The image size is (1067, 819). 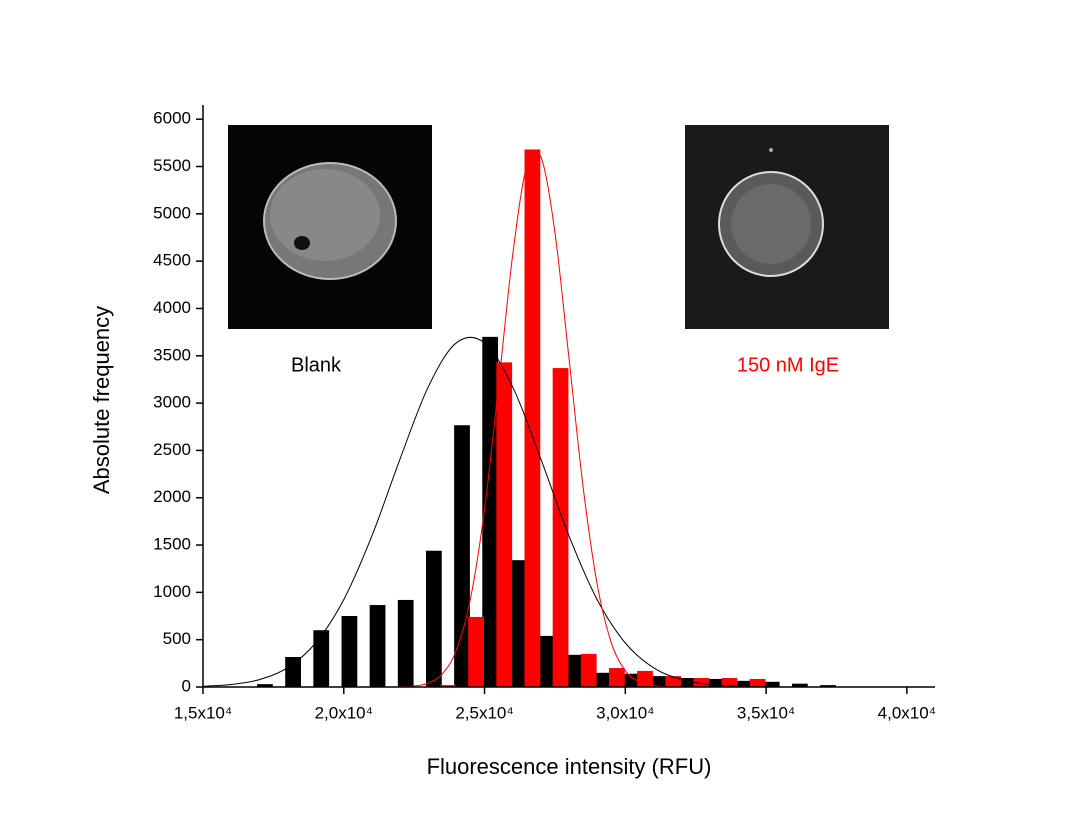 What do you see at coordinates (316, 365) in the screenshot?
I see `inset-label: Blank` at bounding box center [316, 365].